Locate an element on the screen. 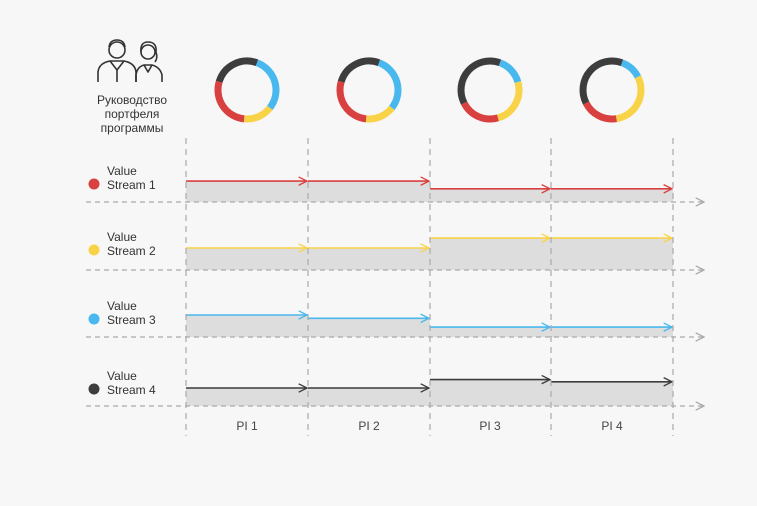  donut-4-segment-yellow is located at coordinates (630, 99).